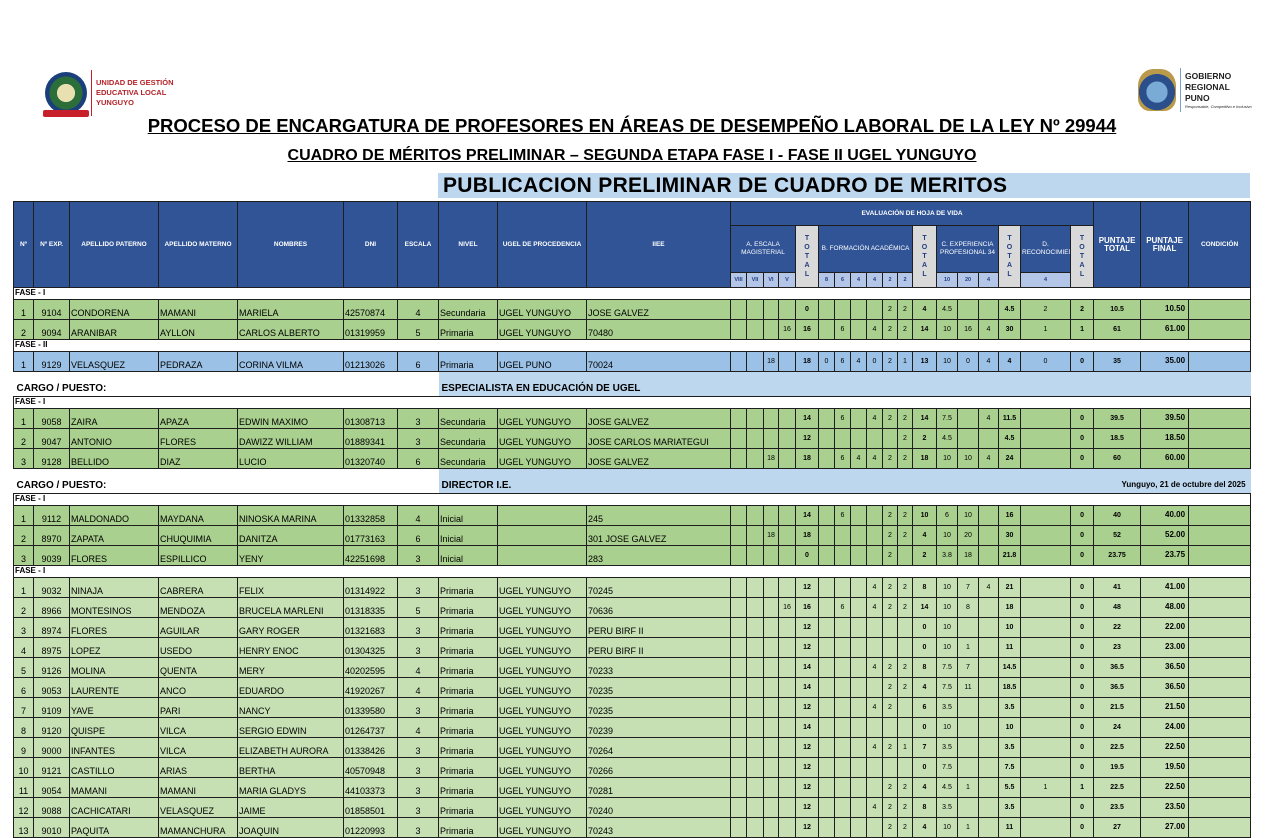 Image resolution: width=1282 pixels, height=838 pixels. What do you see at coordinates (370, 767) in the screenshot?
I see `cell-dni: 40570948` at bounding box center [370, 767].